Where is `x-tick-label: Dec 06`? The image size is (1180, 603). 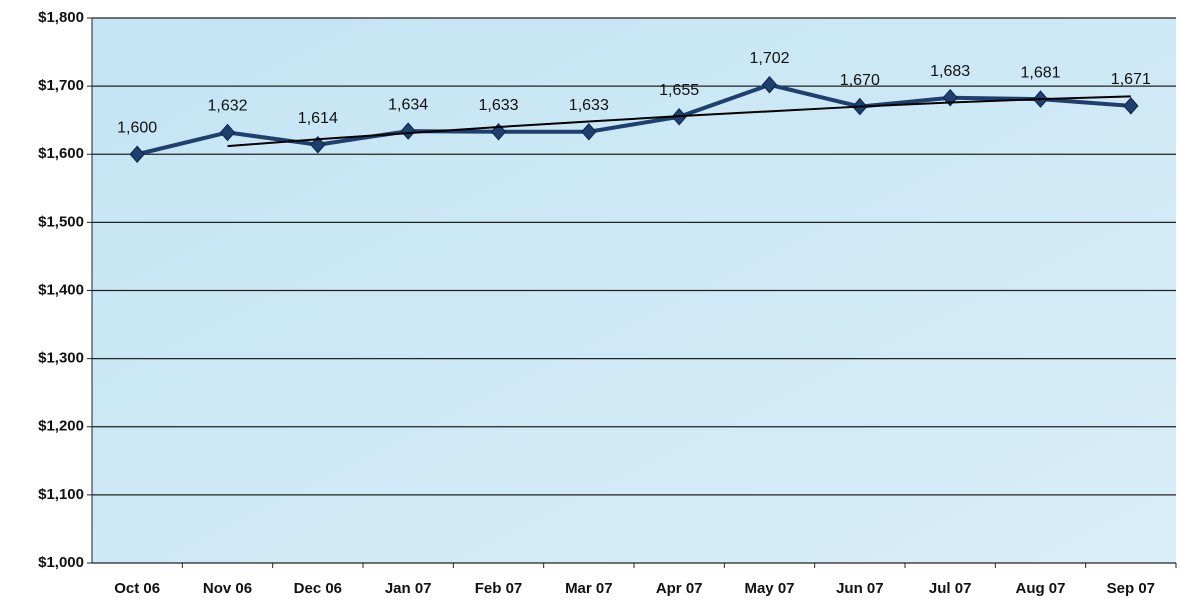
x-tick-label: Dec 06 is located at coordinates (318, 588).